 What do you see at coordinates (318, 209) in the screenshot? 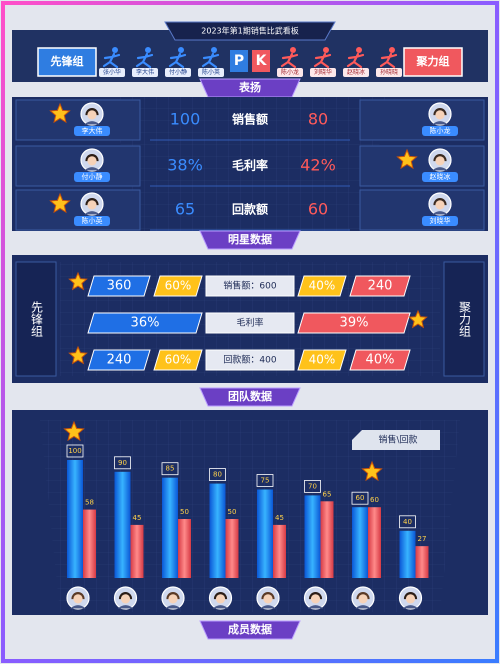
I see `star-value: 60` at bounding box center [318, 209].